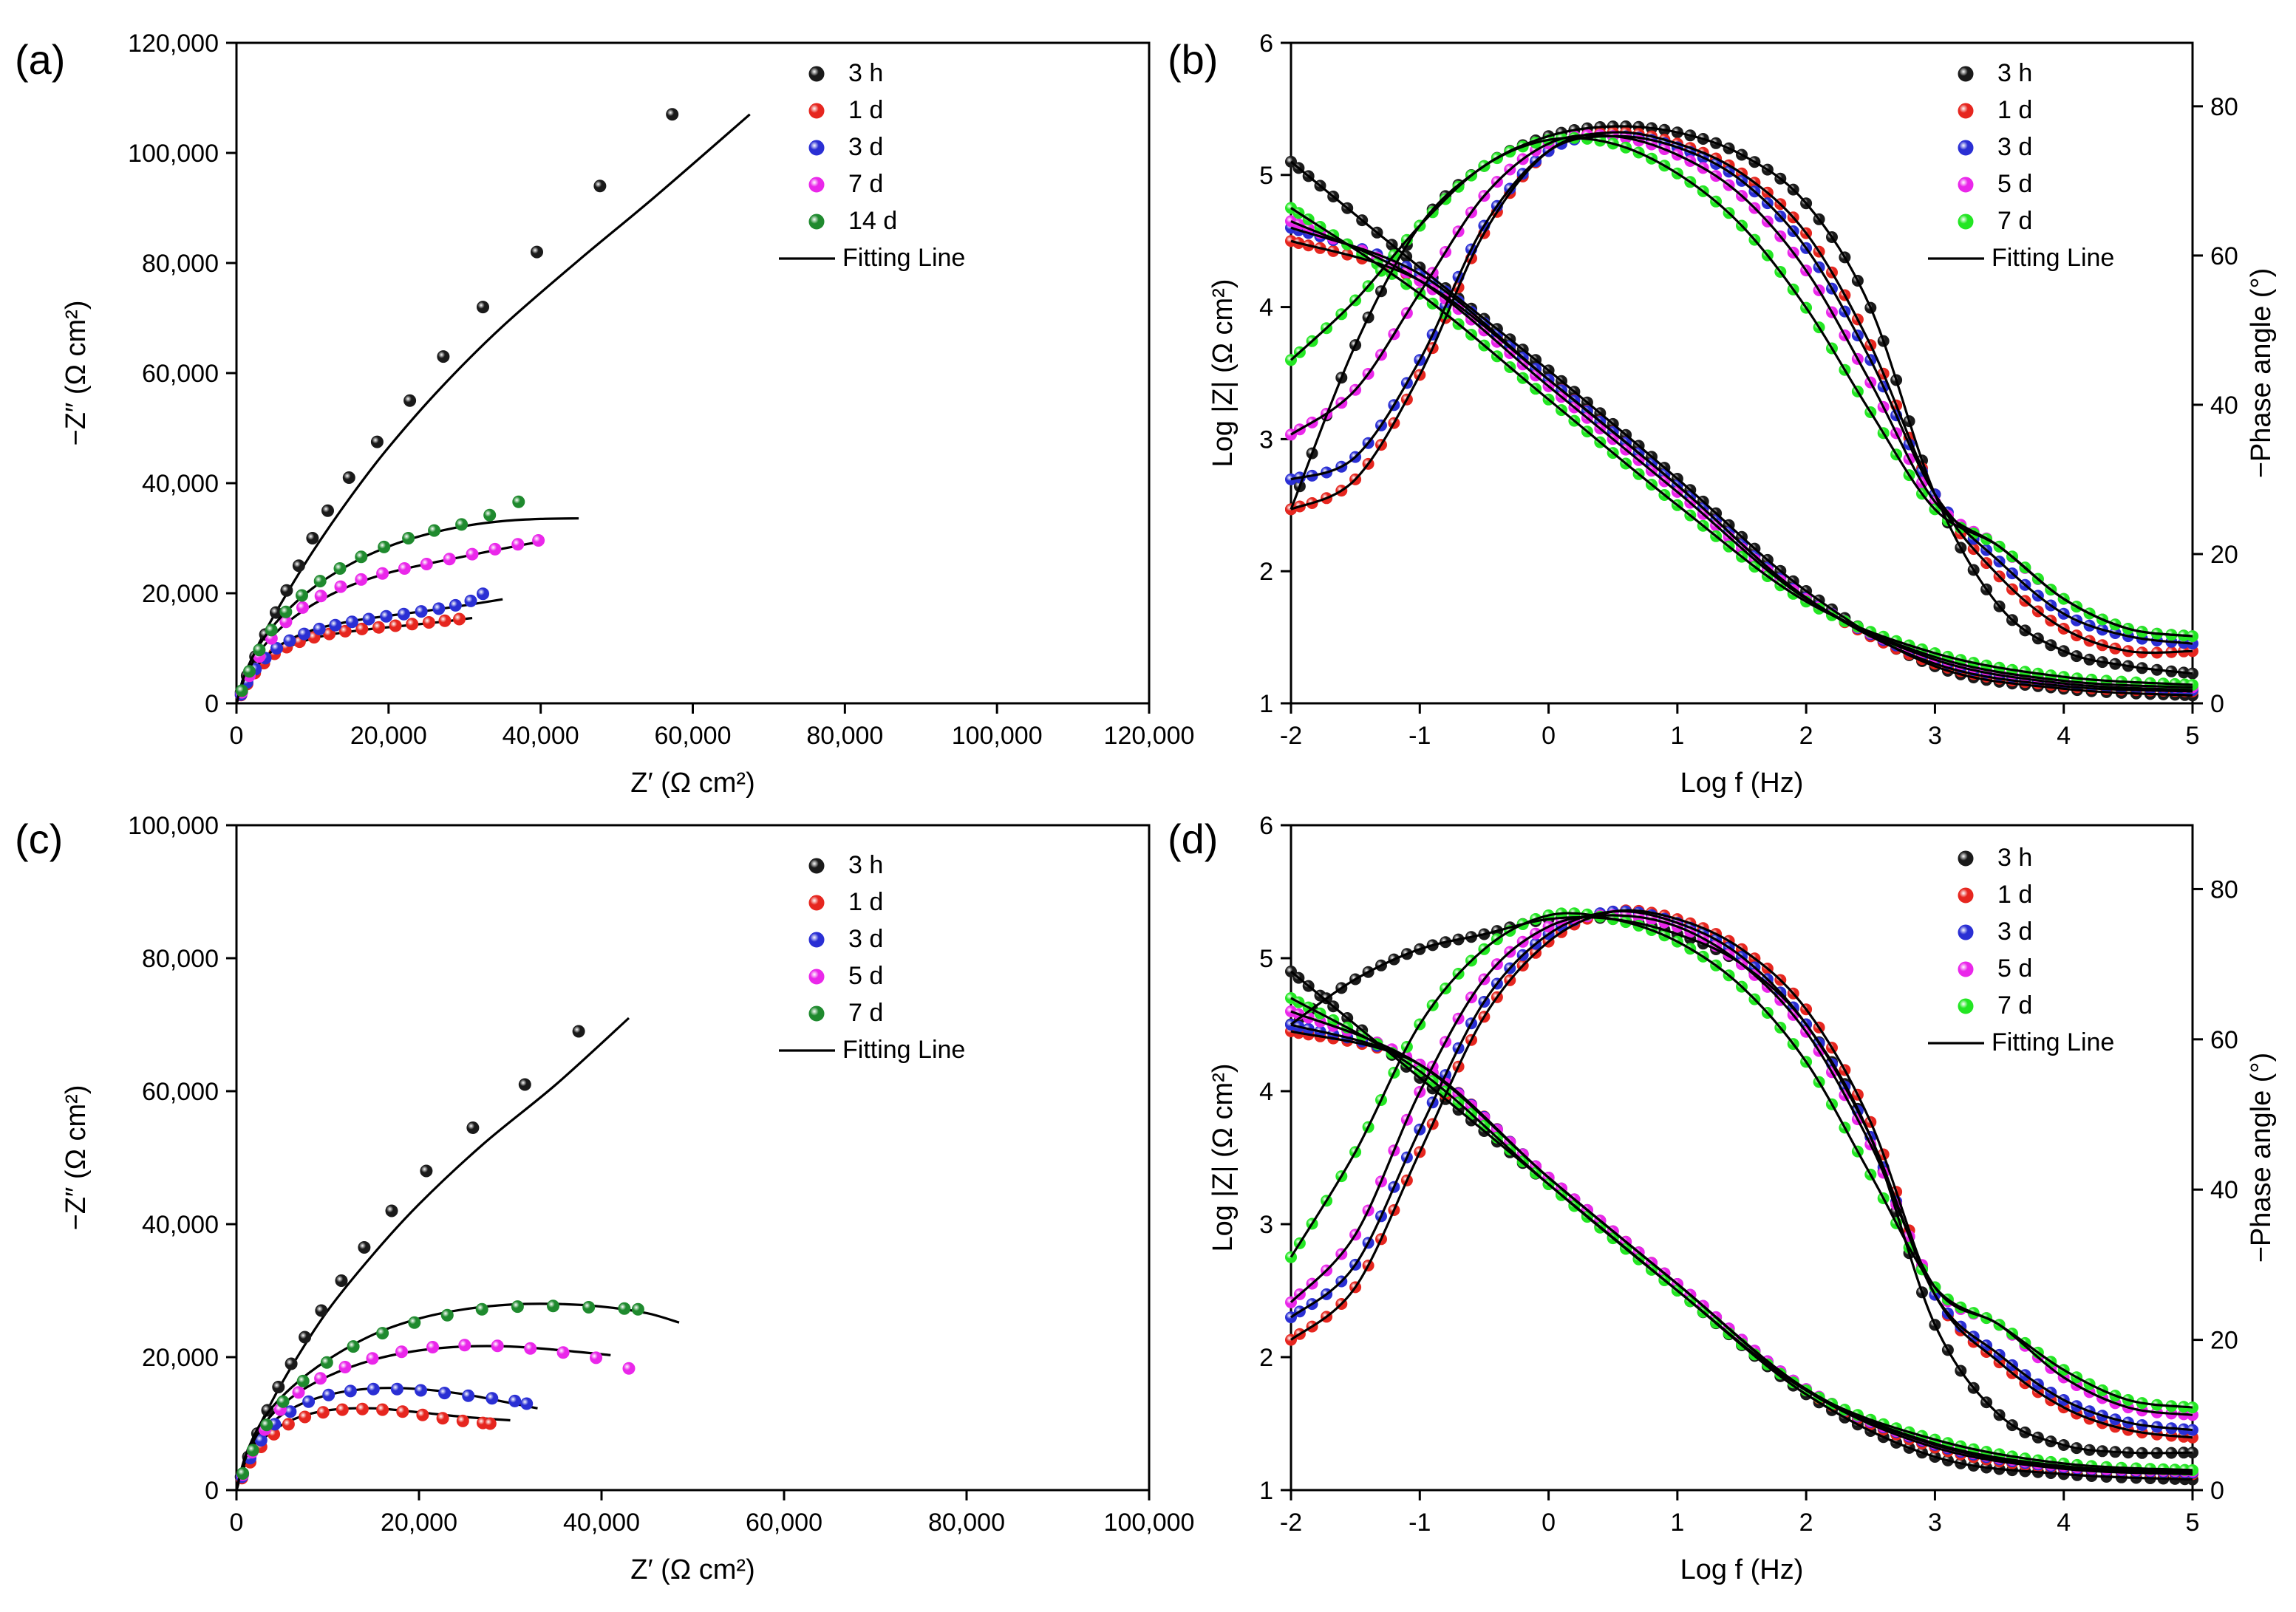  Describe the element at coordinates (173, 44) in the screenshot. I see `y-tick-label: 120,000` at that location.